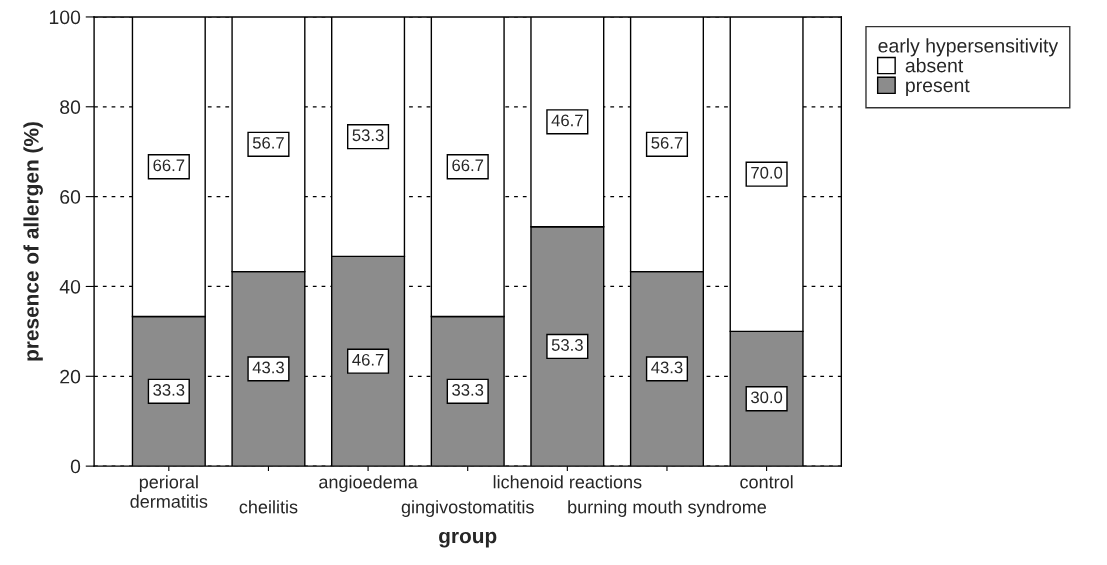 This screenshot has height=565, width=1107. Describe the element at coordinates (70, 197) in the screenshot. I see `y-tick-label: 60` at that location.